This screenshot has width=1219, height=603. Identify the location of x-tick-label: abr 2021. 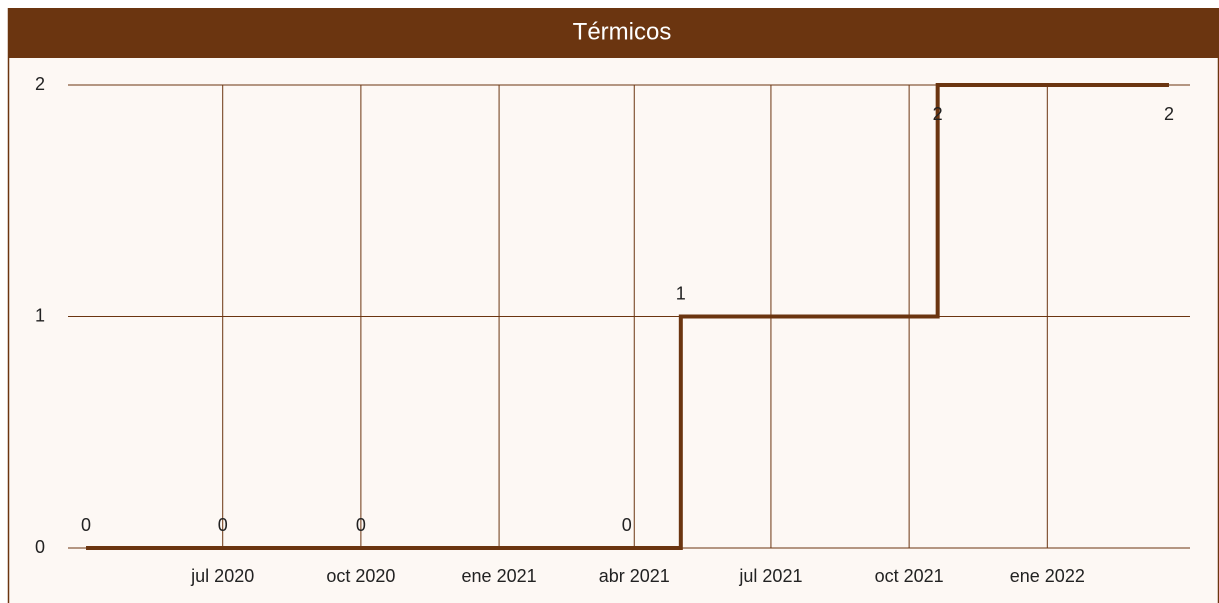
(634, 576).